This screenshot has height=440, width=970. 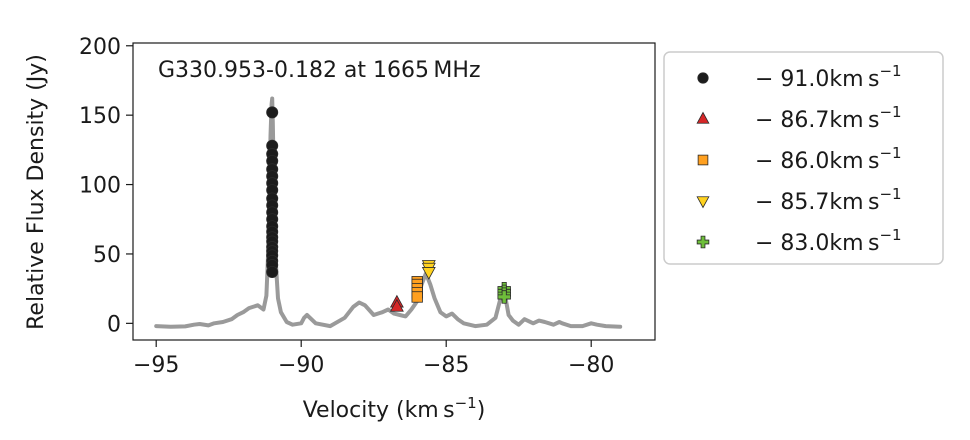 I want to click on y-tick-label: 0, so click(x=114, y=324).